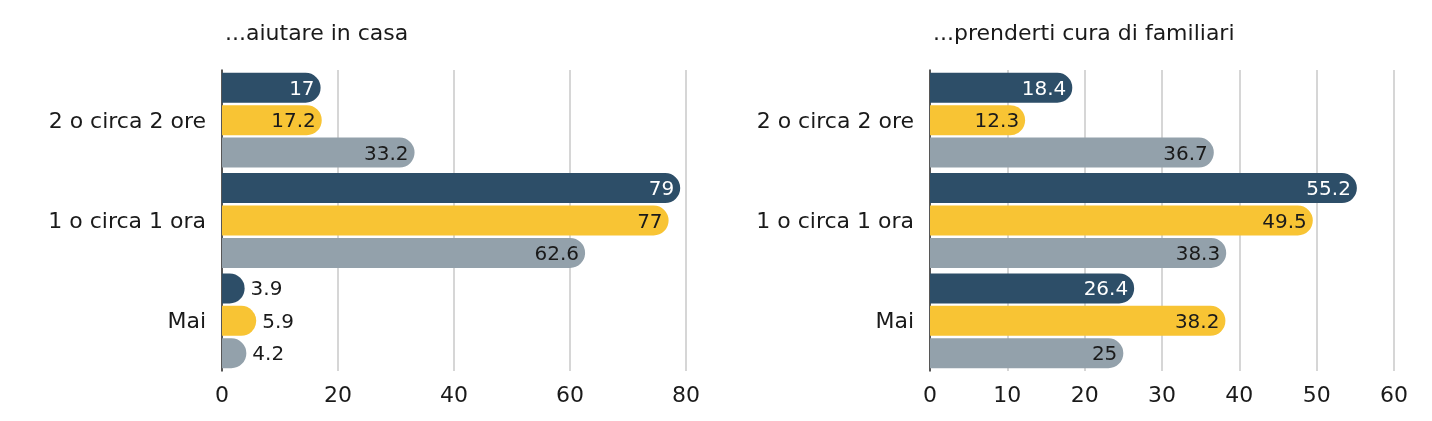  I want to click on chart-title: ...aiutare in casa, so click(317, 32).